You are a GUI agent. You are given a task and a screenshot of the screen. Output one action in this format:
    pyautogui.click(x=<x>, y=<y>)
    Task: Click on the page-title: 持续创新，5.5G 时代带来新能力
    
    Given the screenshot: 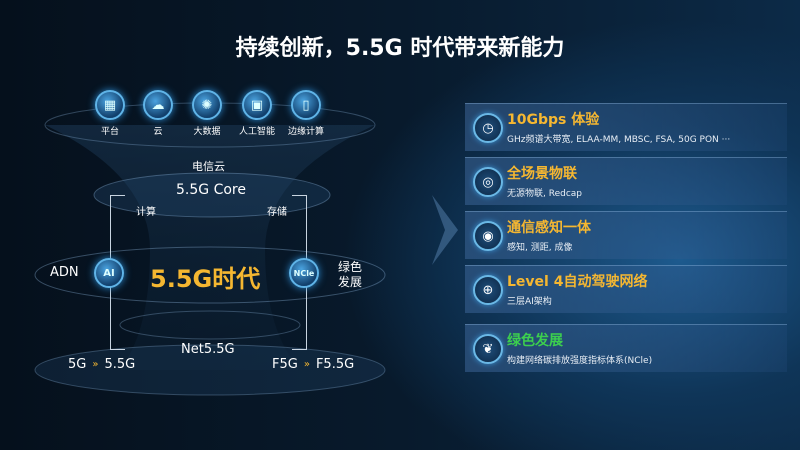 What is the action you would take?
    pyautogui.click(x=400, y=48)
    